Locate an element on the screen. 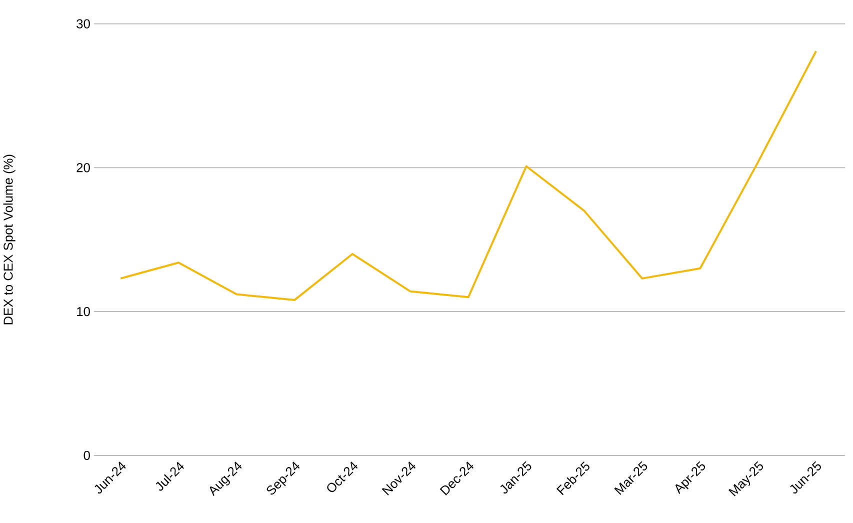 The width and height of the screenshot is (853, 523). y-tick-label: 10 is located at coordinates (83, 311).